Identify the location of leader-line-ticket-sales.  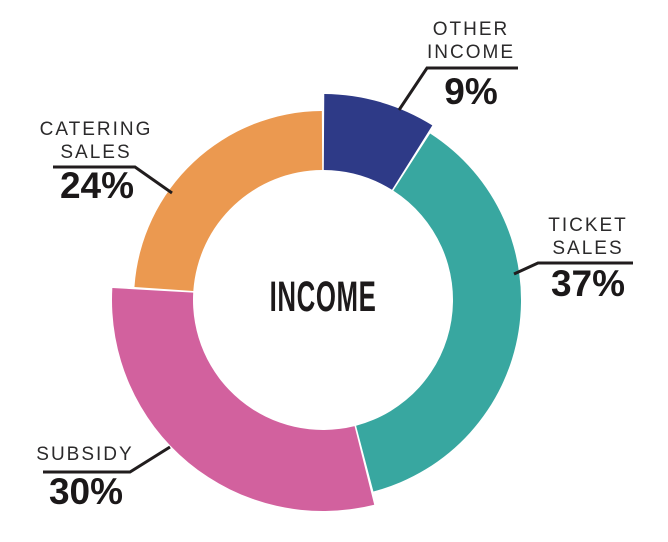
(573, 268).